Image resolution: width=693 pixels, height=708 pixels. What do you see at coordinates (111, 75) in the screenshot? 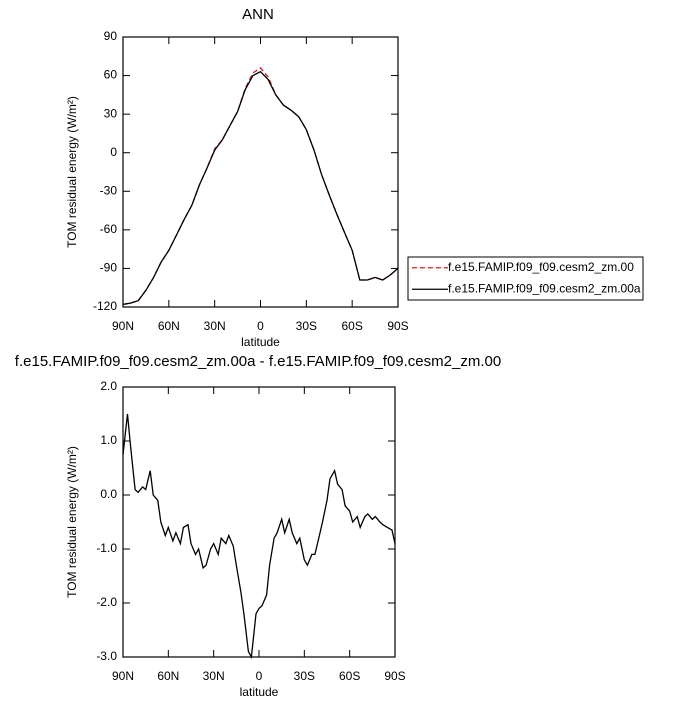
I see `y-tick-label: 60` at bounding box center [111, 75].